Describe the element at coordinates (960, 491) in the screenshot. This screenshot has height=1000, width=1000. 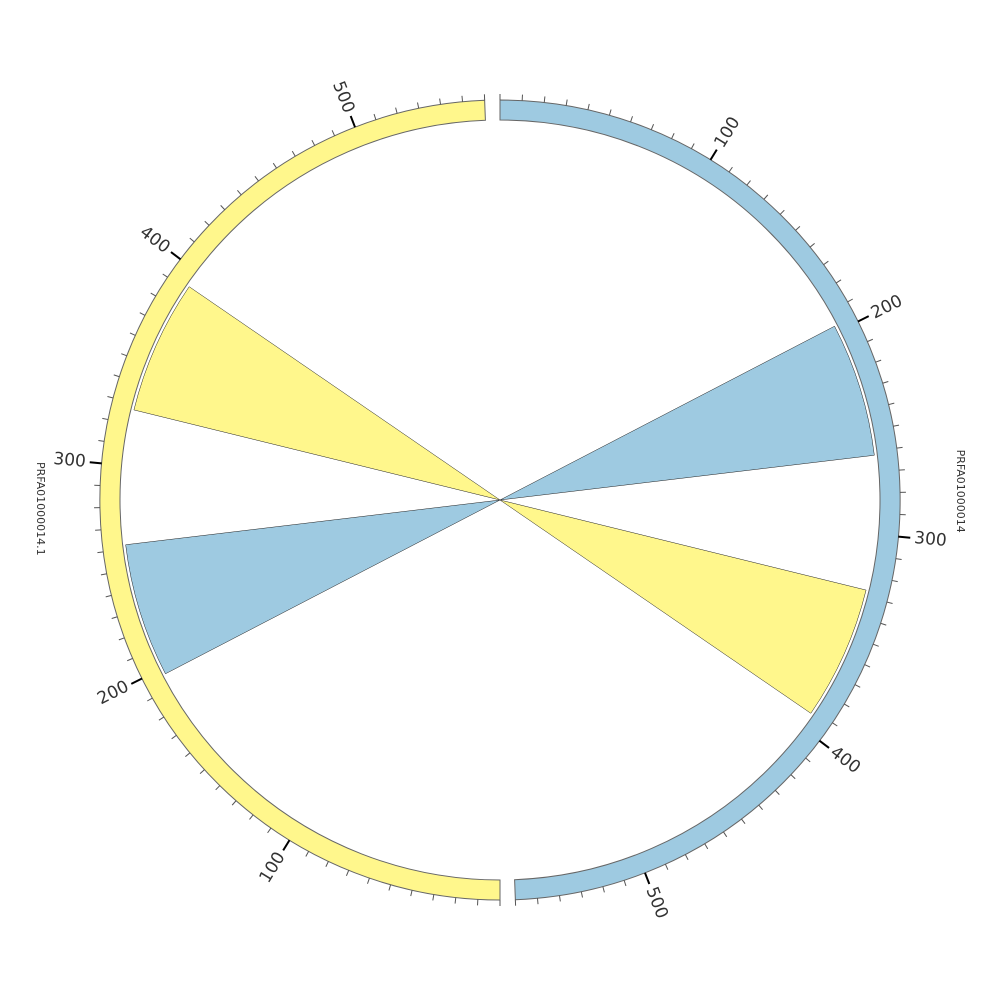
I see `segment-label: PRFA01000014` at that location.